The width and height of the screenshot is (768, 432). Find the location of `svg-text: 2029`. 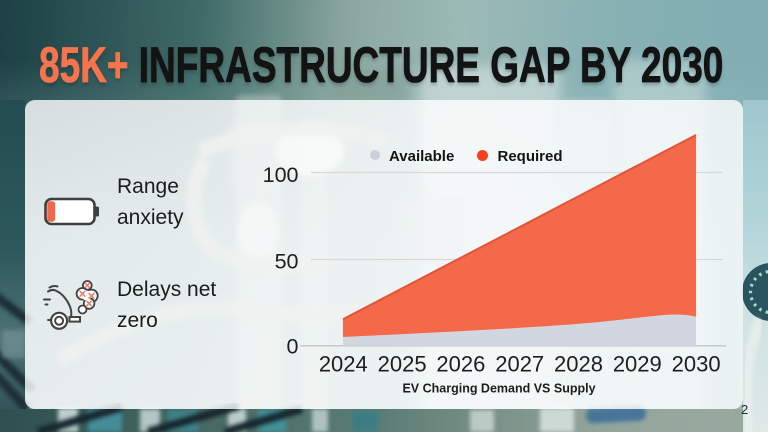

svg-text: 2029 is located at coordinates (637, 364).